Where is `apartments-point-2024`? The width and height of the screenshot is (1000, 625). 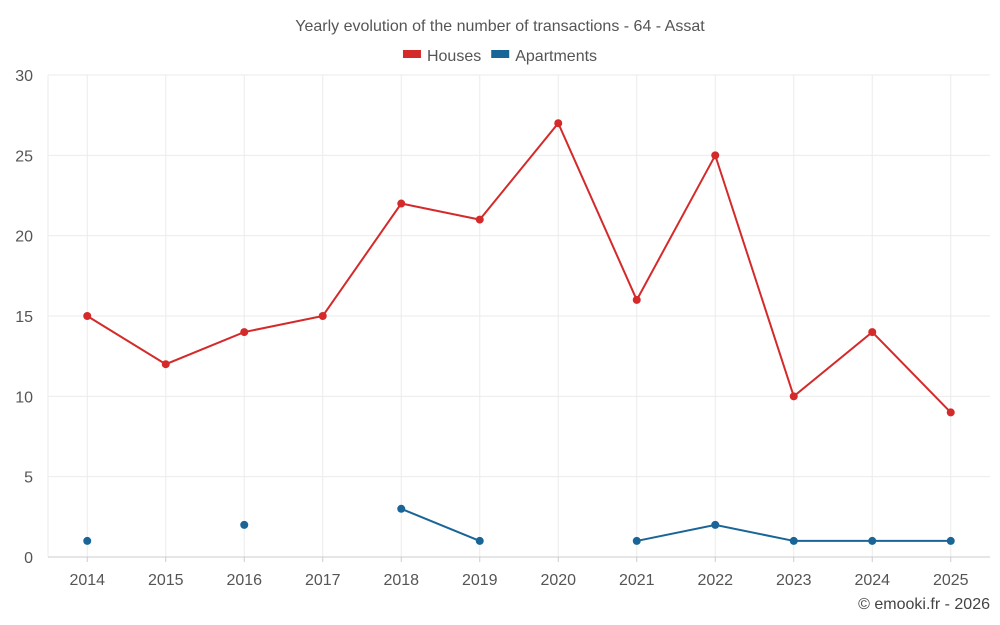 apartments-point-2024 is located at coordinates (872, 540).